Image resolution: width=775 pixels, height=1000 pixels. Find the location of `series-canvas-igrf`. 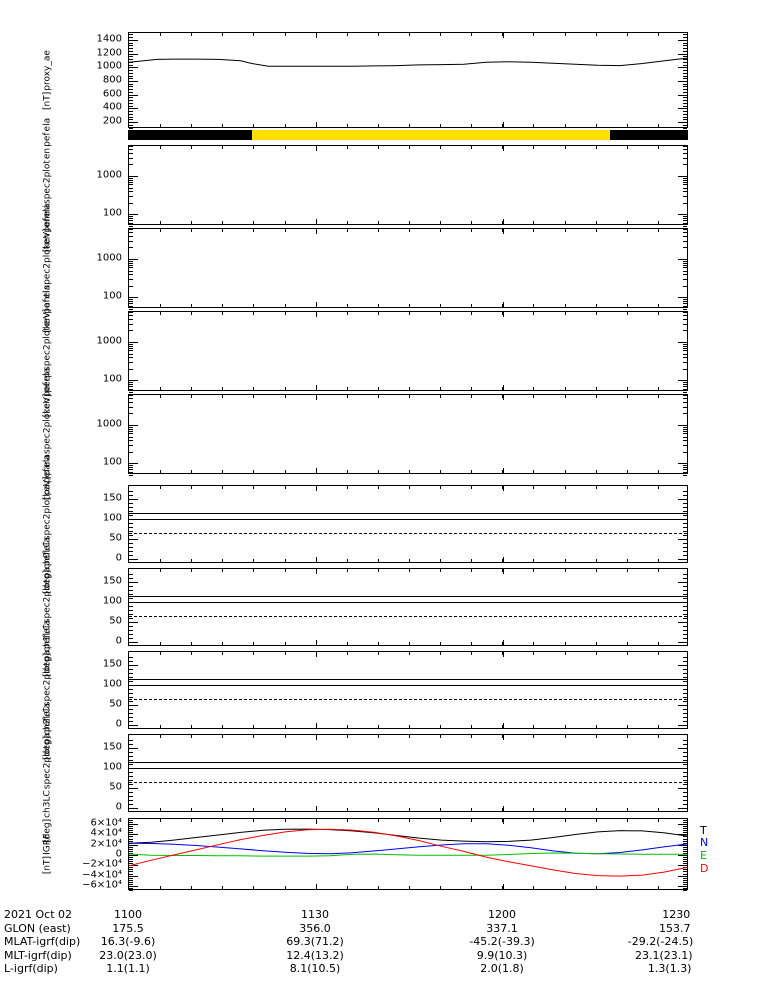

series-canvas-igrf is located at coordinates (408, 852).